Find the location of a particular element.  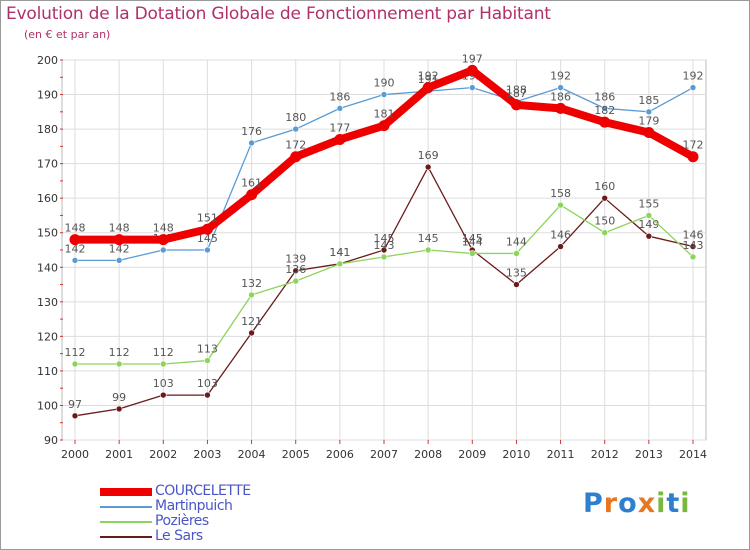

legend-item-le-sars: Le Sars is located at coordinates (250, 536).